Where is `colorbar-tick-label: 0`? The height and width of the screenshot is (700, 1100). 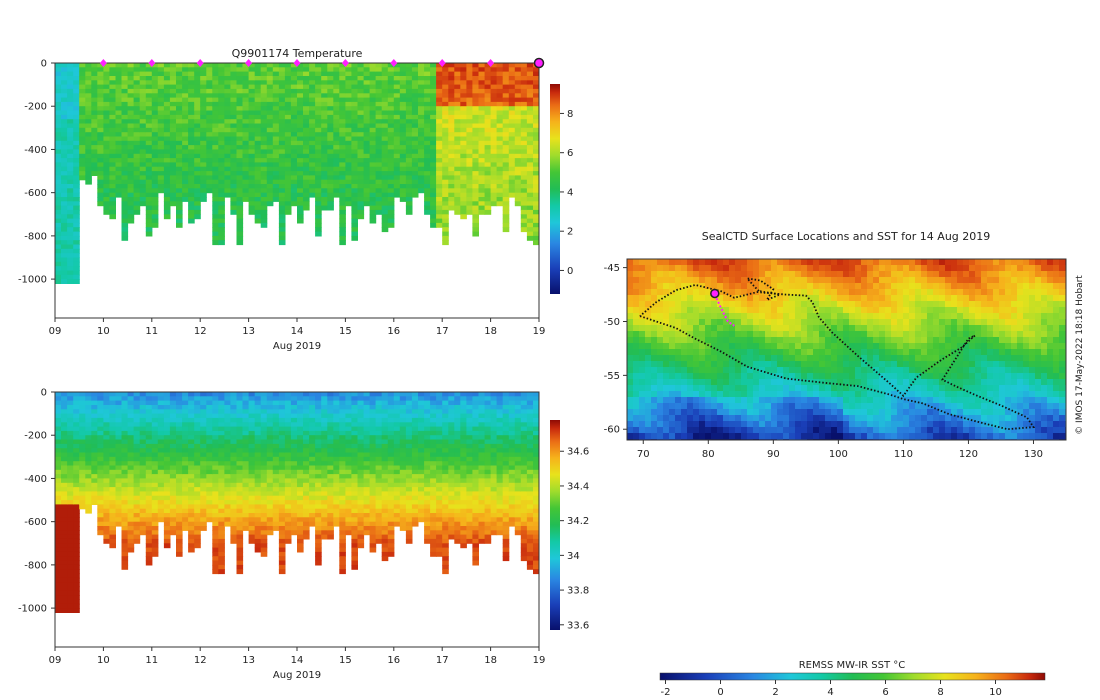 colorbar-tick-label: 0 is located at coordinates (570, 271).